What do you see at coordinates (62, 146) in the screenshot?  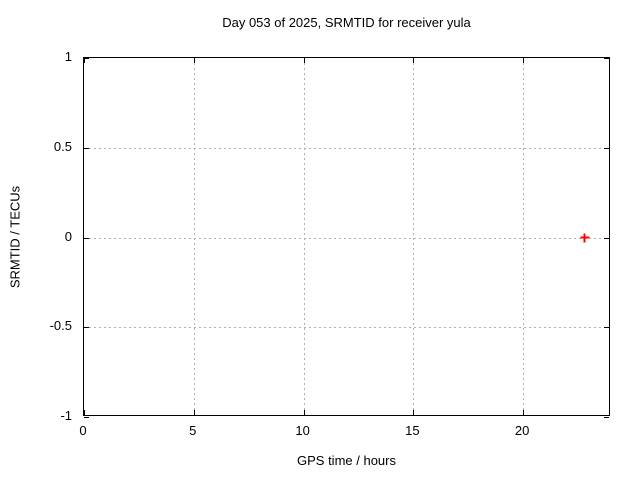 I see `y-tick-label: 0.5` at bounding box center [62, 146].